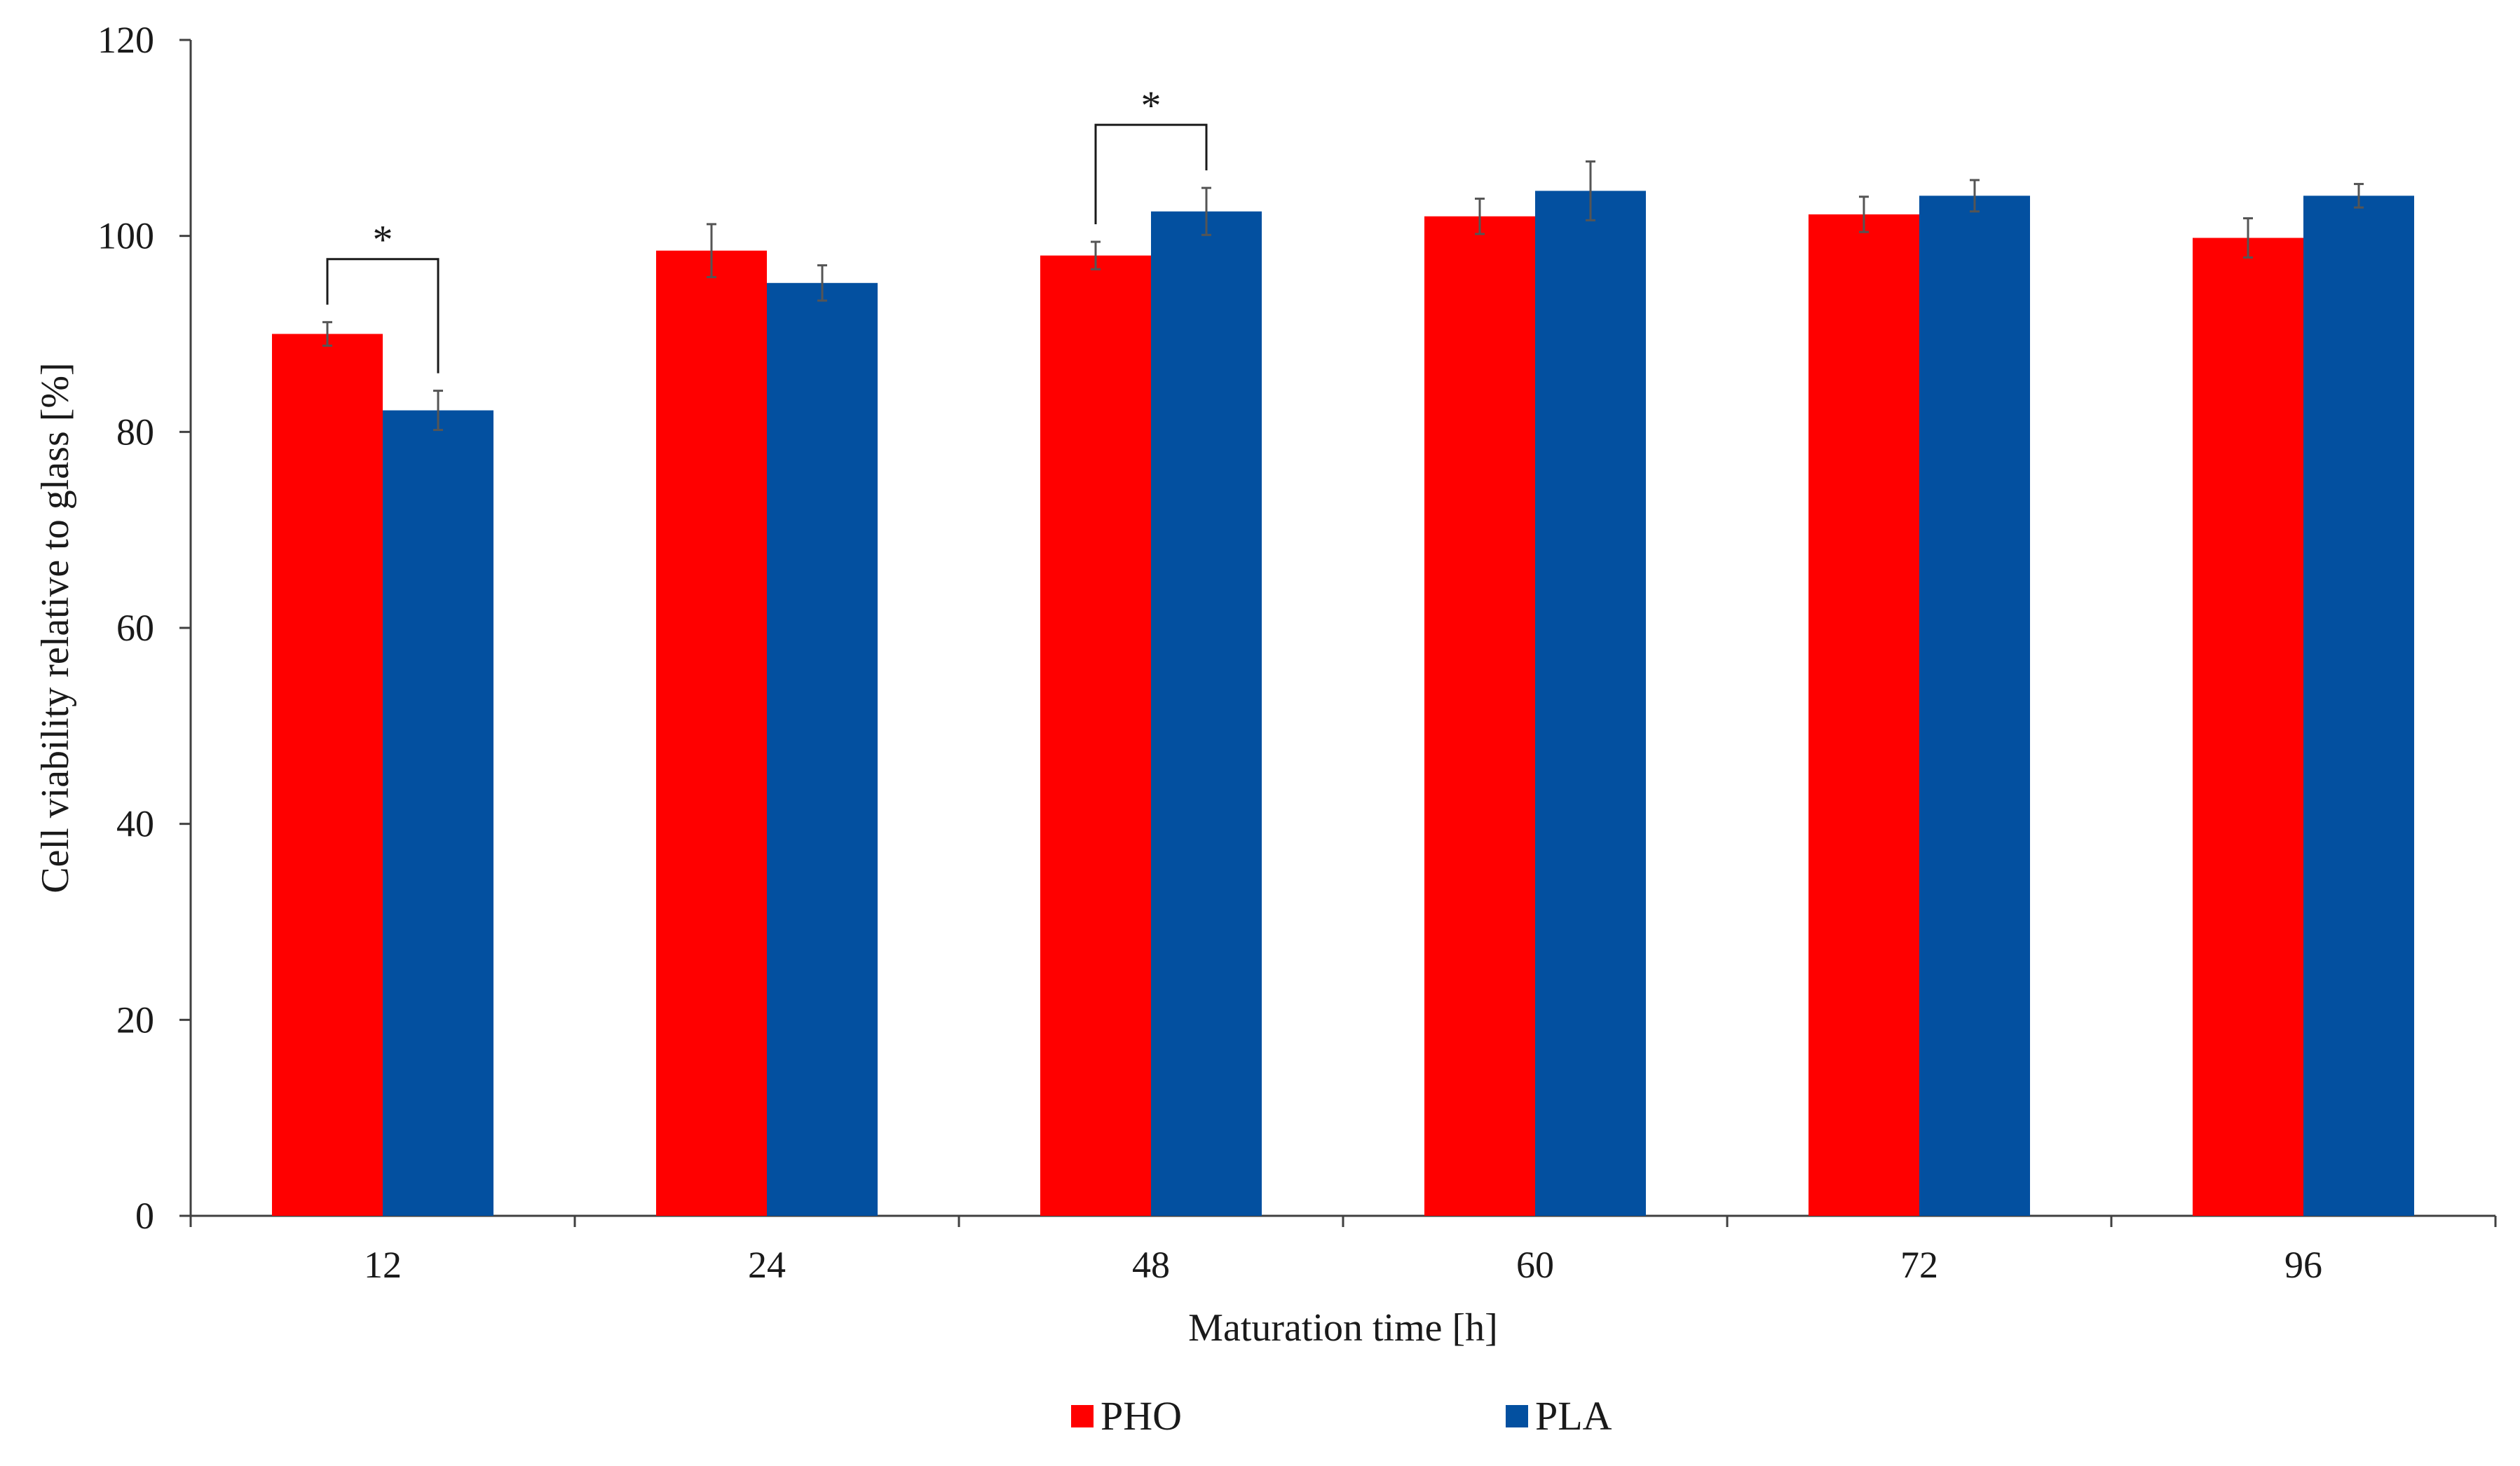 This screenshot has height=1466, width=2520. What do you see at coordinates (1141, 1416) in the screenshot?
I see `legend-label-pho: PHO` at bounding box center [1141, 1416].